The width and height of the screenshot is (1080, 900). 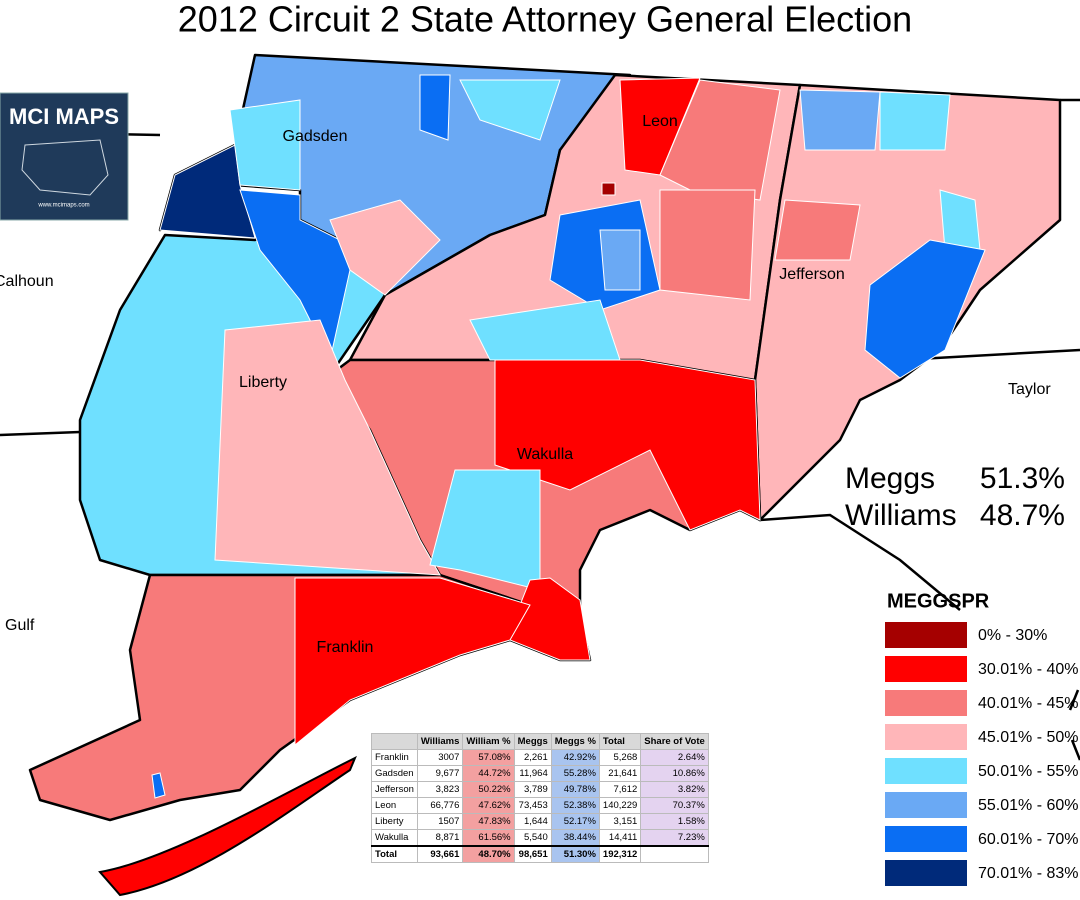 What do you see at coordinates (674, 805) in the screenshot?
I see `table-cell: 70.37%` at bounding box center [674, 805].